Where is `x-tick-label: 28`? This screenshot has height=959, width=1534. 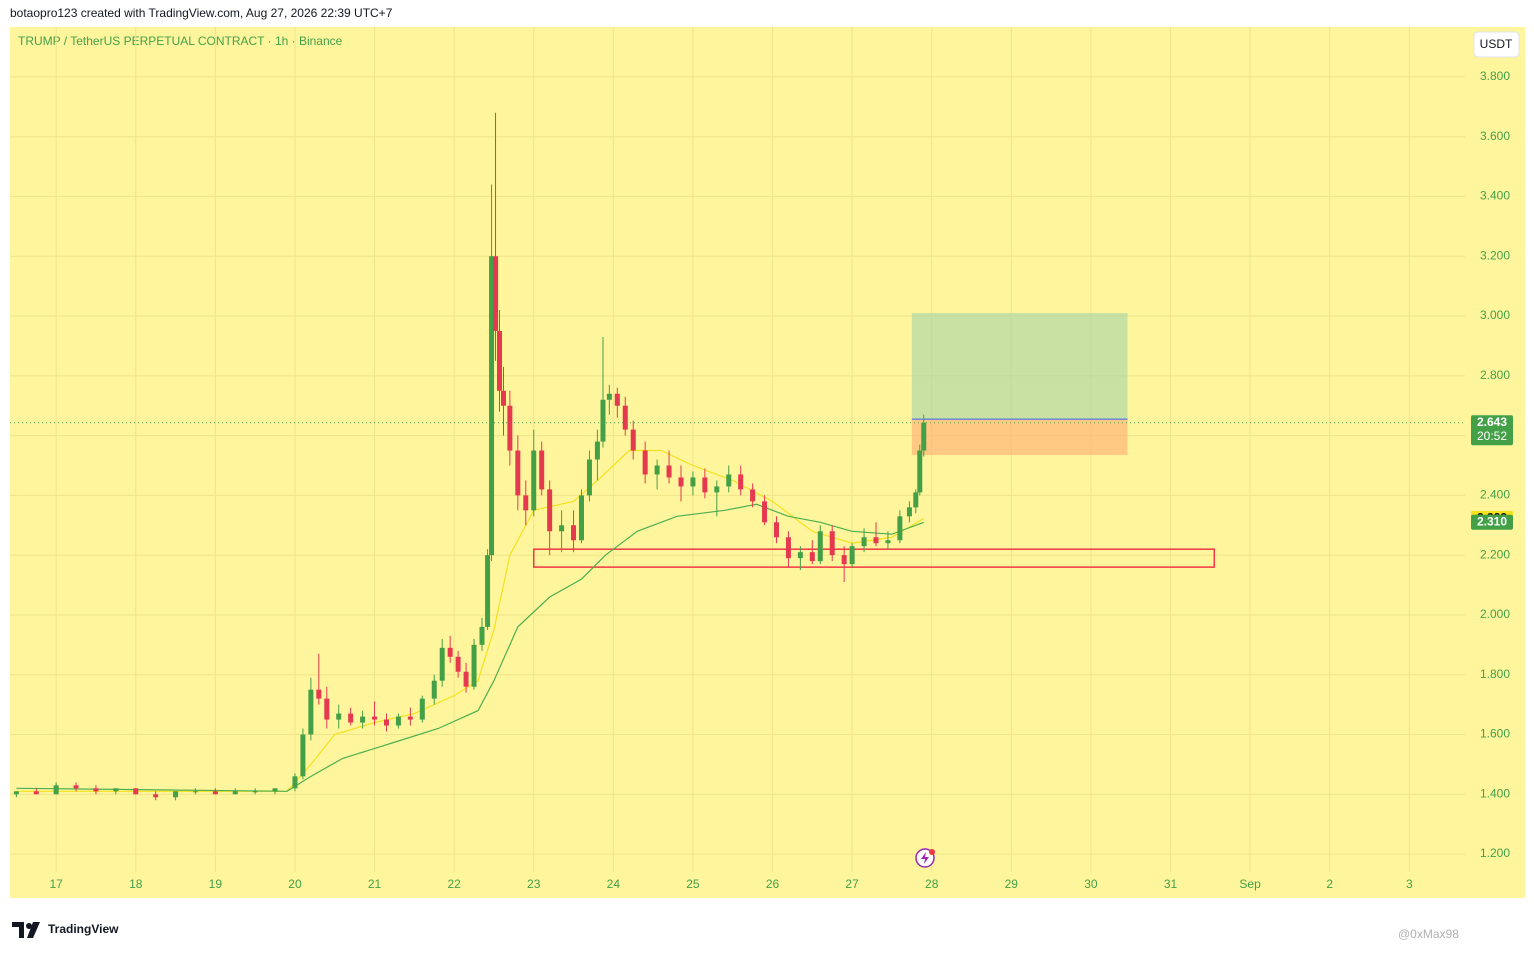 x-tick-label: 28 is located at coordinates (932, 884).